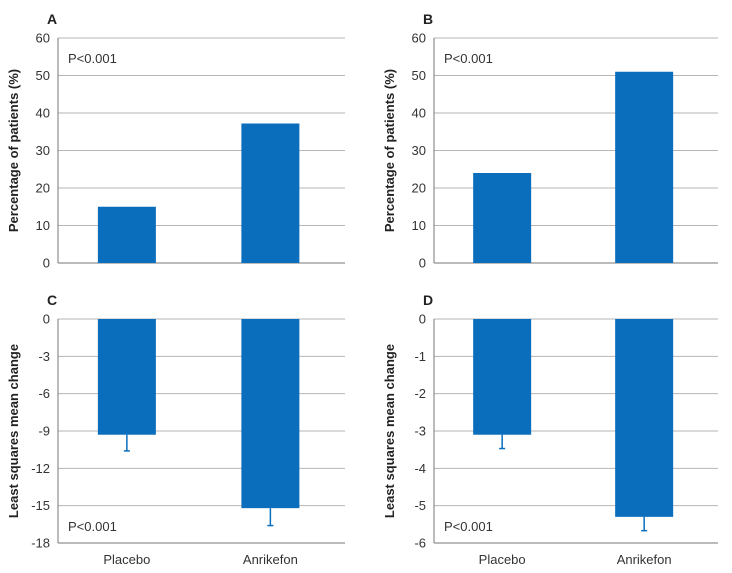 Image resolution: width=732 pixels, height=573 pixels. What do you see at coordinates (422, 263) in the screenshot?
I see `y-tick-label-b: 0` at bounding box center [422, 263].